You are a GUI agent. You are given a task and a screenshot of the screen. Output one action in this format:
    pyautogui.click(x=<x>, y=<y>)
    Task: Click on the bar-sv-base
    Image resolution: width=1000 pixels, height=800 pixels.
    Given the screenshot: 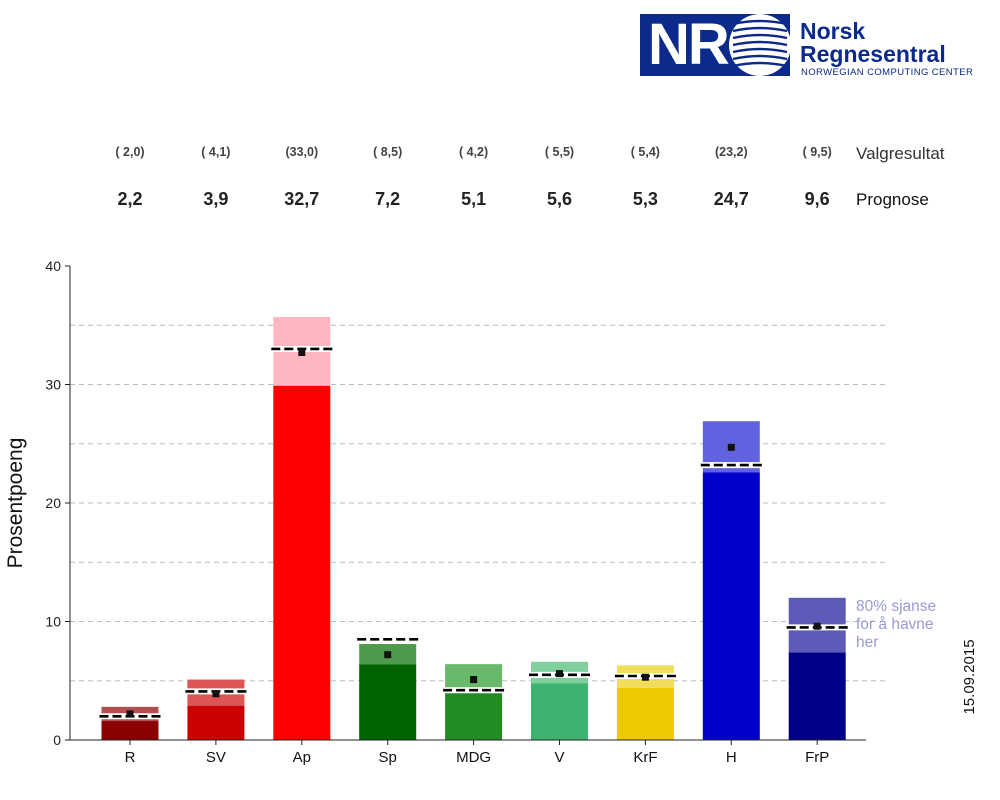 What is the action you would take?
    pyautogui.click(x=216, y=722)
    